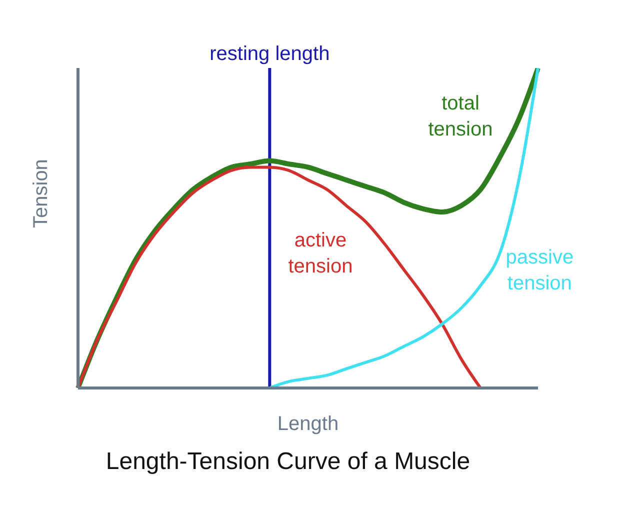  Describe the element at coordinates (41, 193) in the screenshot. I see `y-axis-title: Tension` at that location.